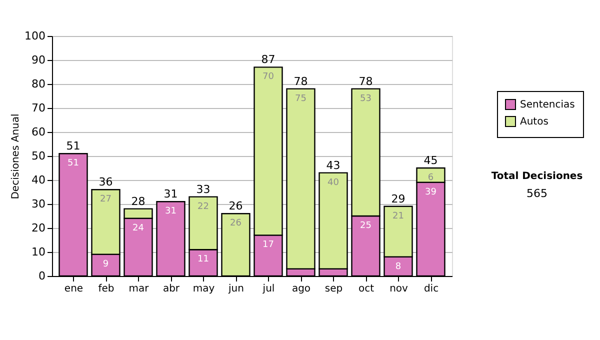 The height and width of the screenshot is (340, 600). Describe the element at coordinates (203, 189) in the screenshot. I see `total-label: 33` at that location.